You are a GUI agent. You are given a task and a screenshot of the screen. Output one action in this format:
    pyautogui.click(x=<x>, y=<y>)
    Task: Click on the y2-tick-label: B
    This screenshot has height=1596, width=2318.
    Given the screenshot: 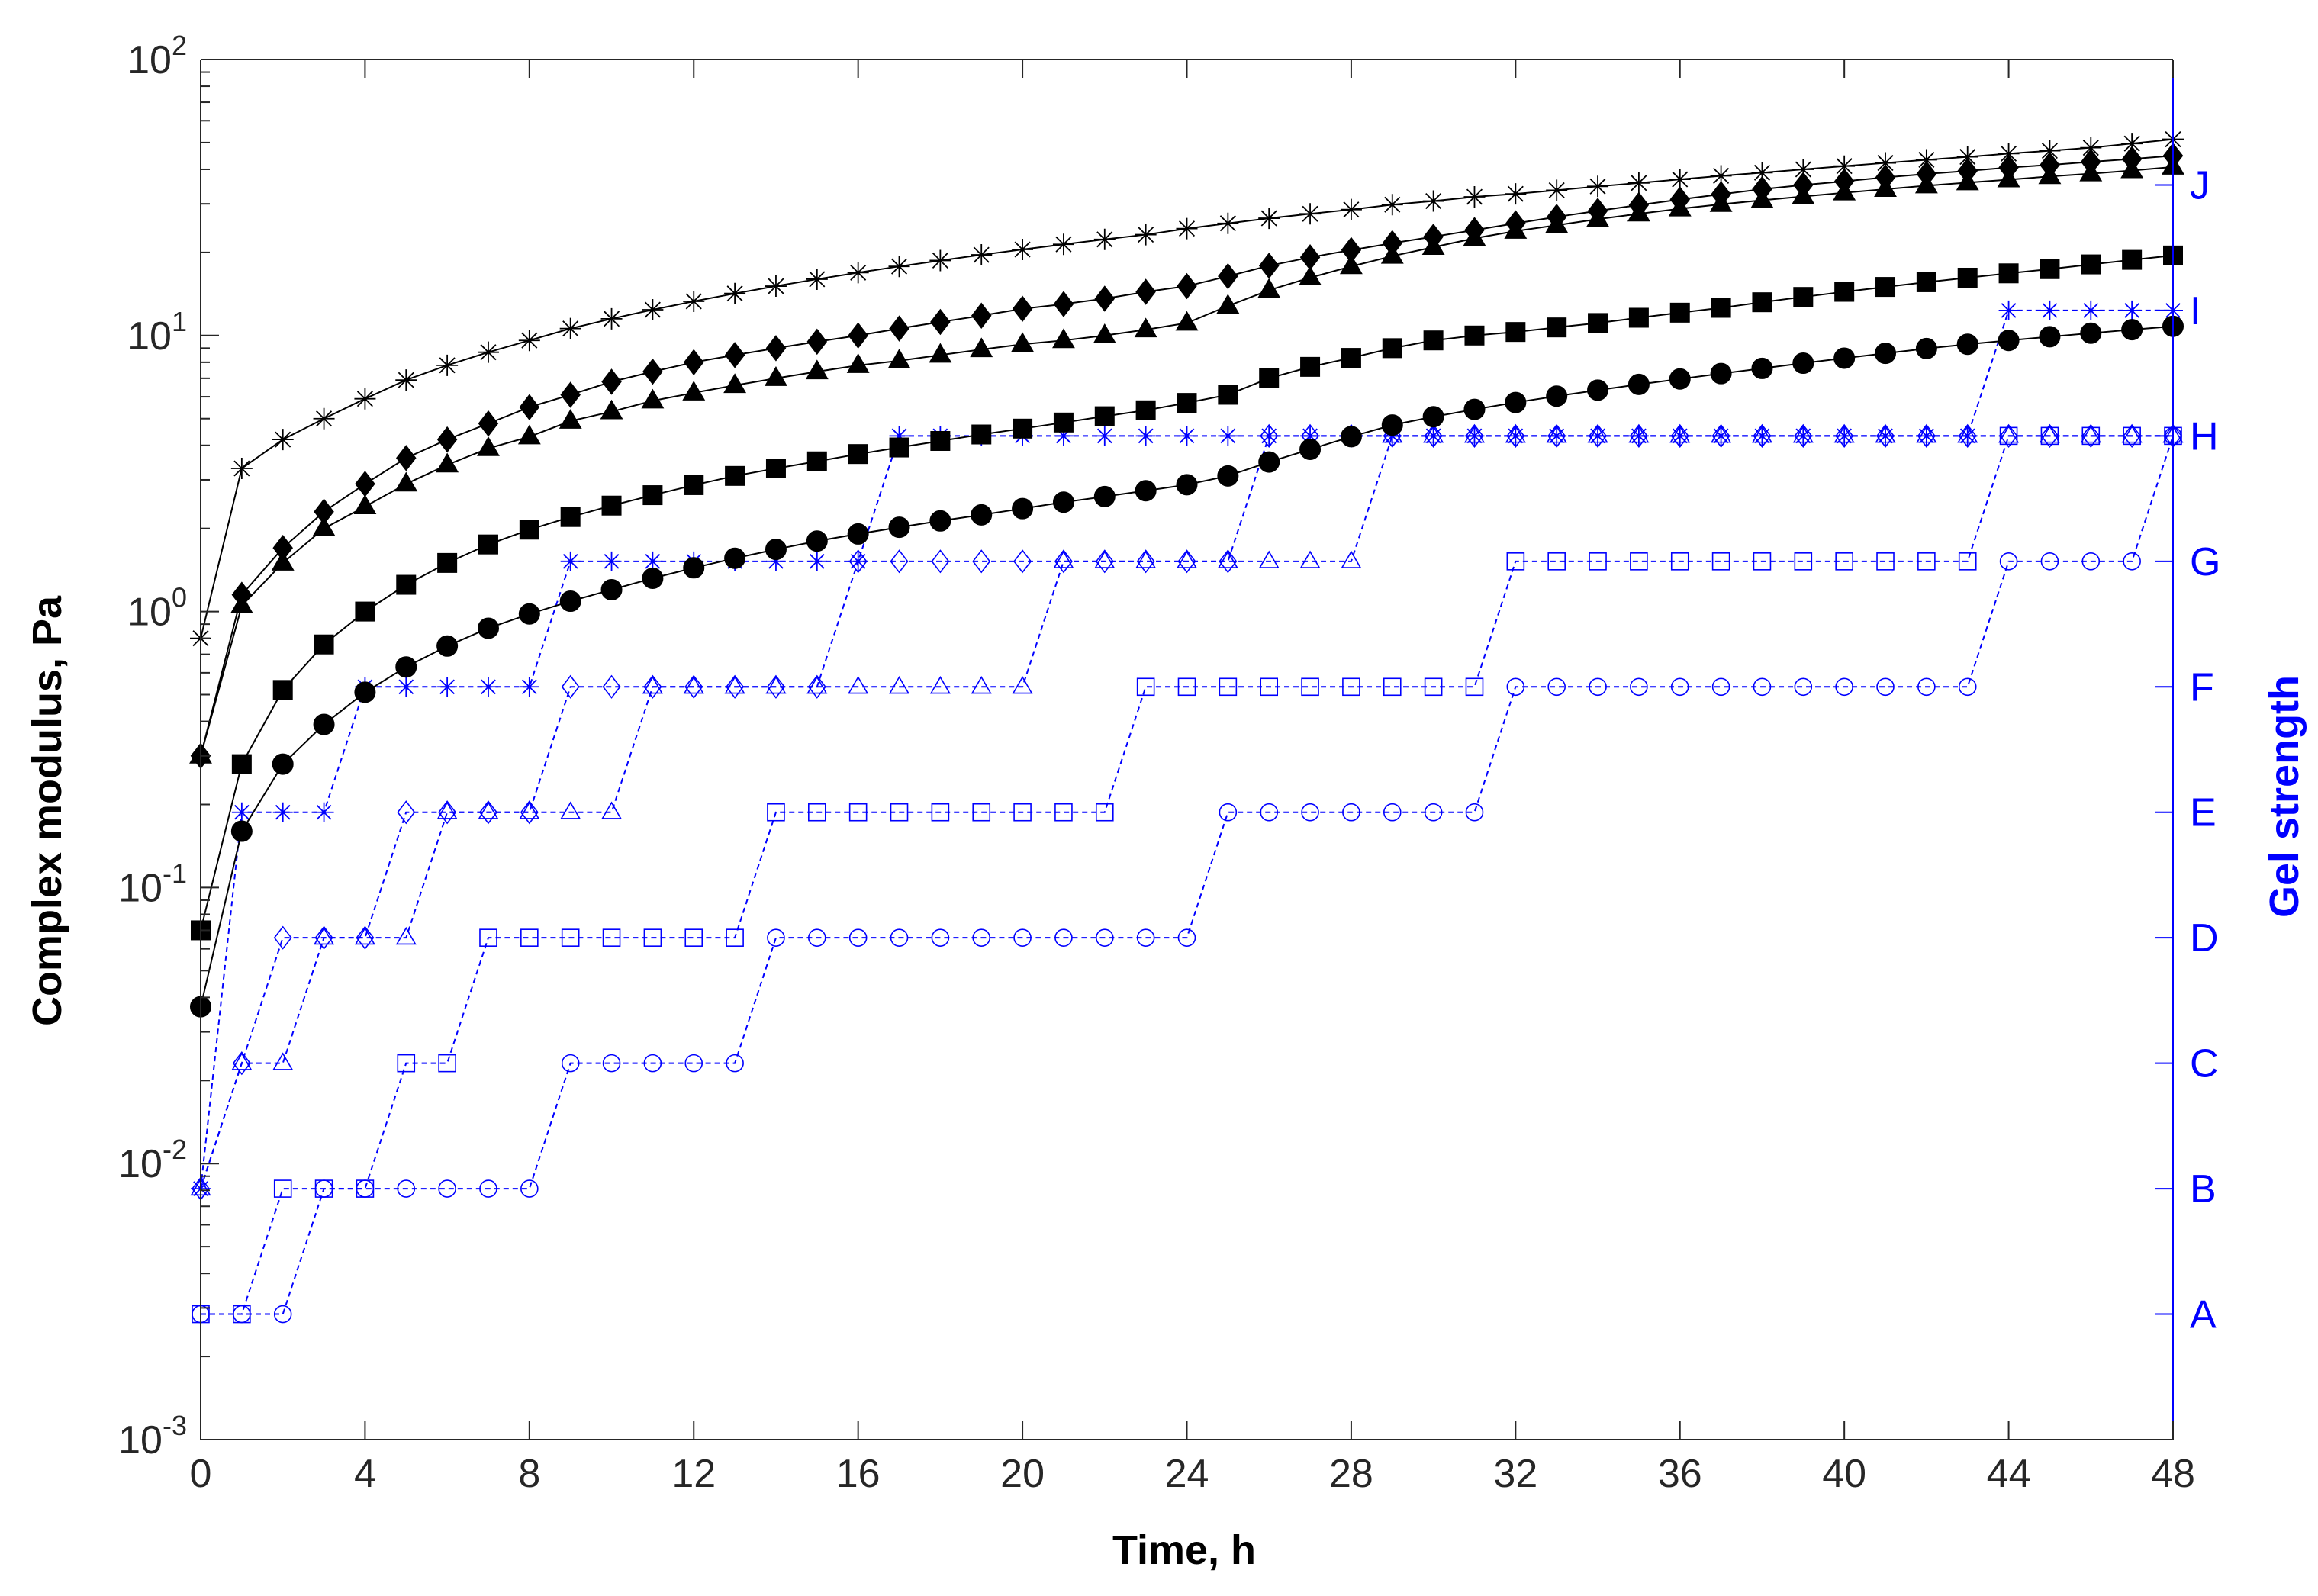 What is the action you would take?
    pyautogui.click(x=2203, y=1189)
    